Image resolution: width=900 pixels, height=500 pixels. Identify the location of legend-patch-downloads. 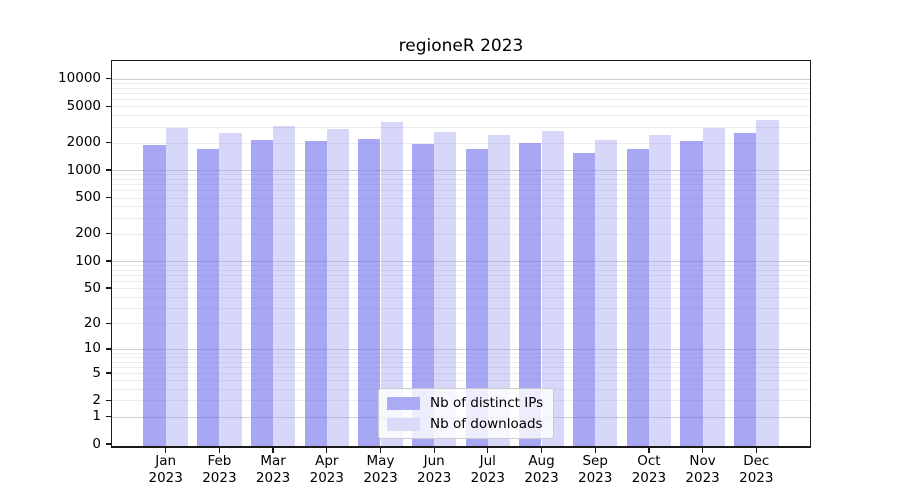
(403, 424).